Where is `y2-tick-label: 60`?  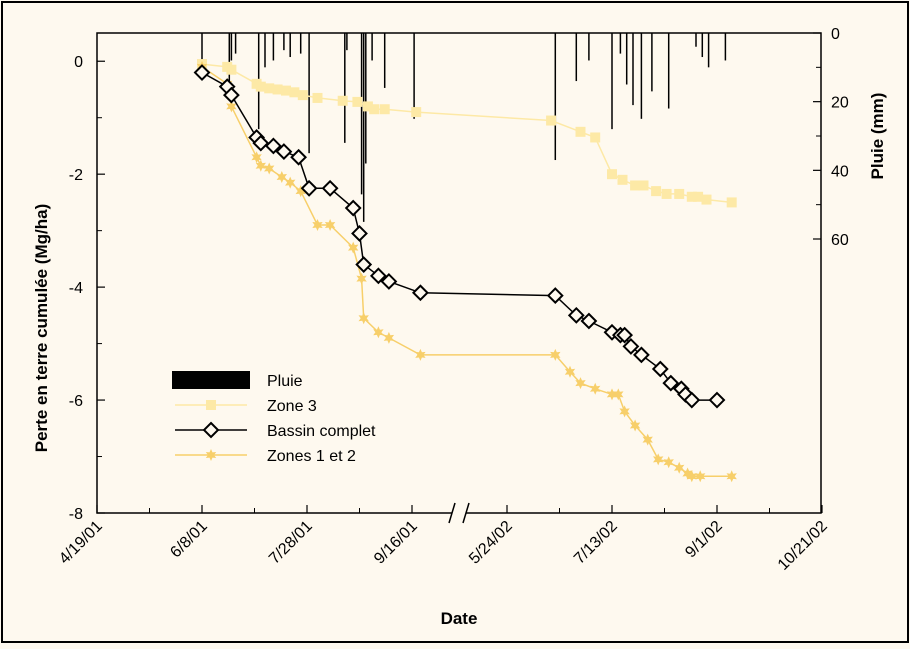
y2-tick-label: 60 is located at coordinates (840, 240).